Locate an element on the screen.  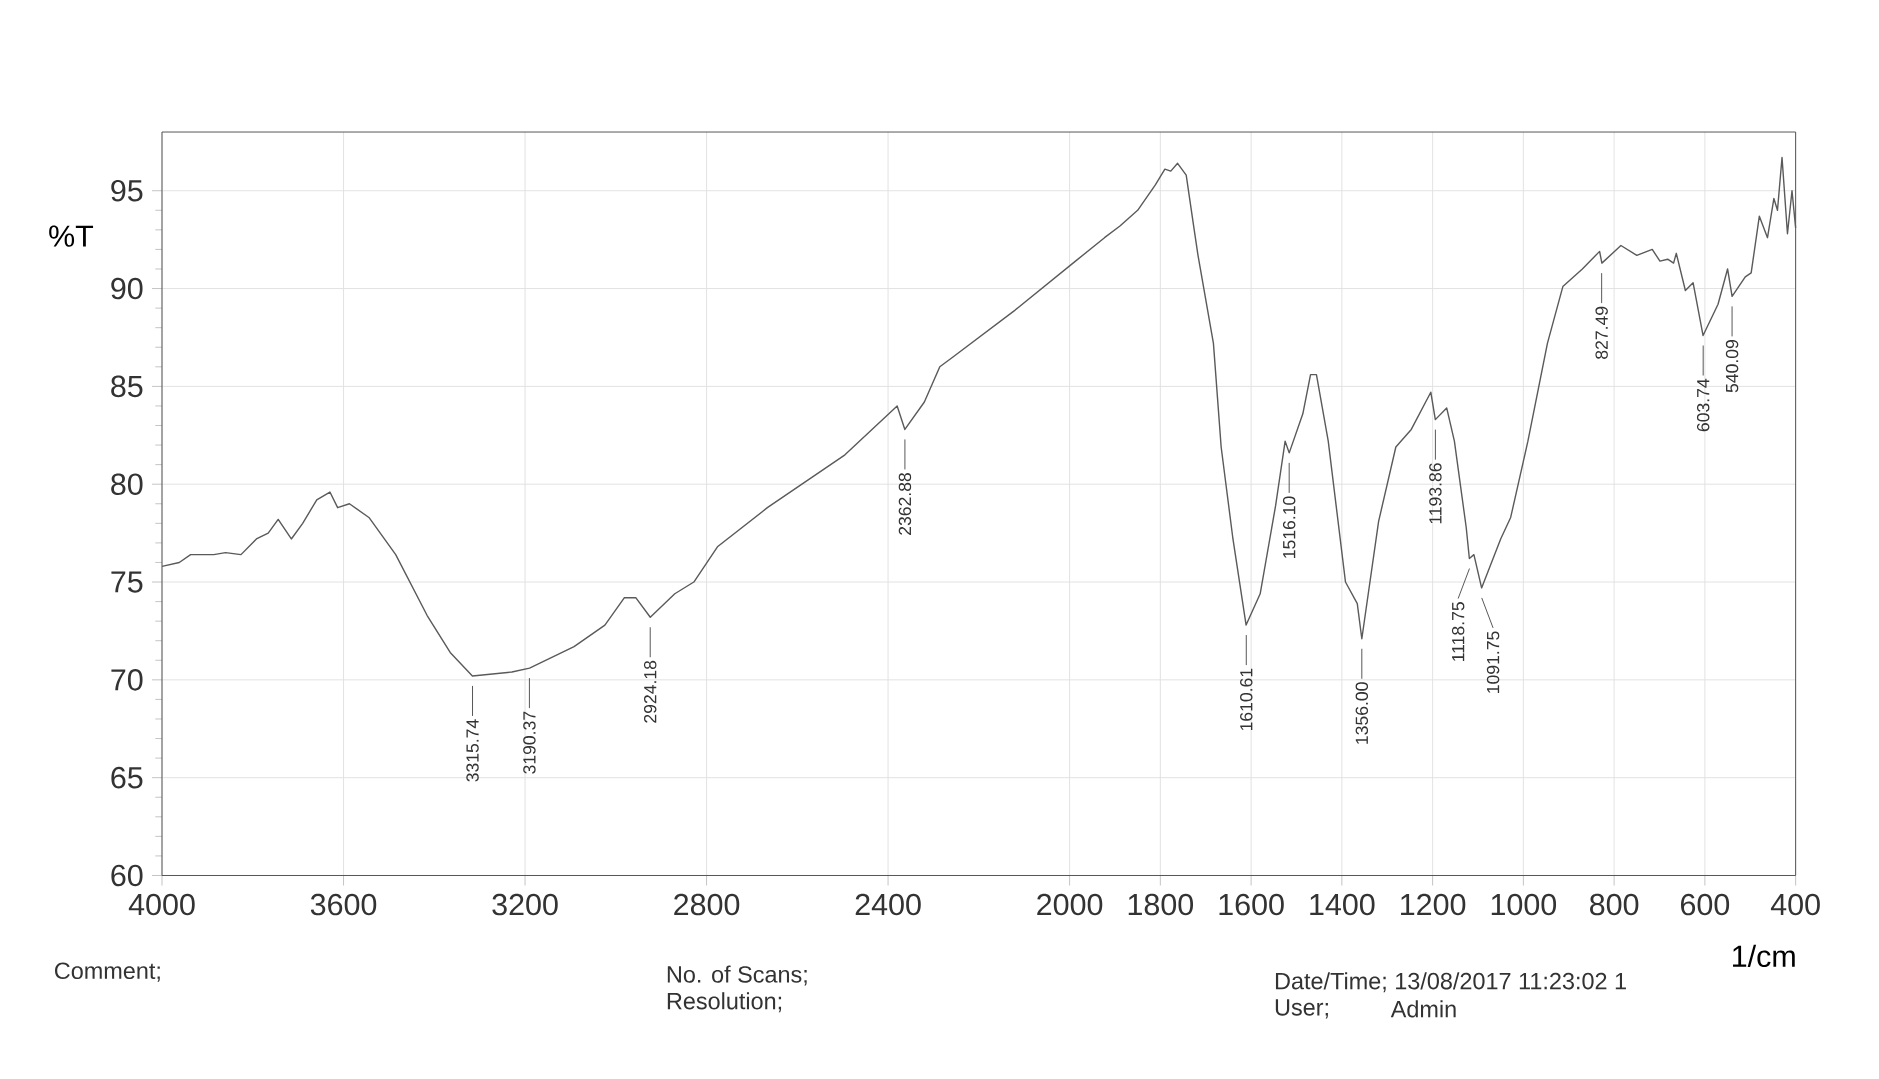
x-tick-label: 2000 is located at coordinates (1070, 904).